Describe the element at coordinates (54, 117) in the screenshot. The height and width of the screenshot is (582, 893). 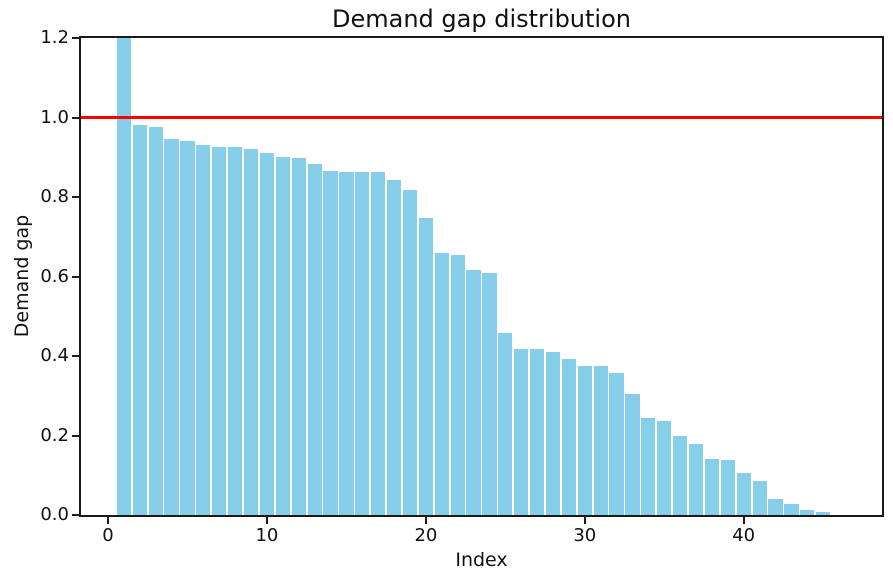
I see `y-tick-label-1.0: 1.0` at that location.